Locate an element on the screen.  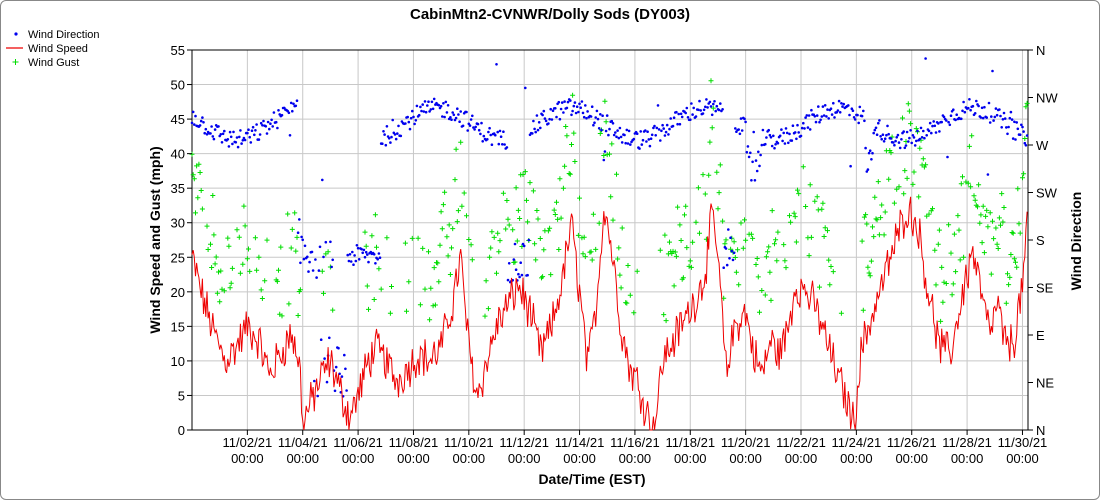
x-tick-label: 11/24/21 is located at coordinates (857, 442).